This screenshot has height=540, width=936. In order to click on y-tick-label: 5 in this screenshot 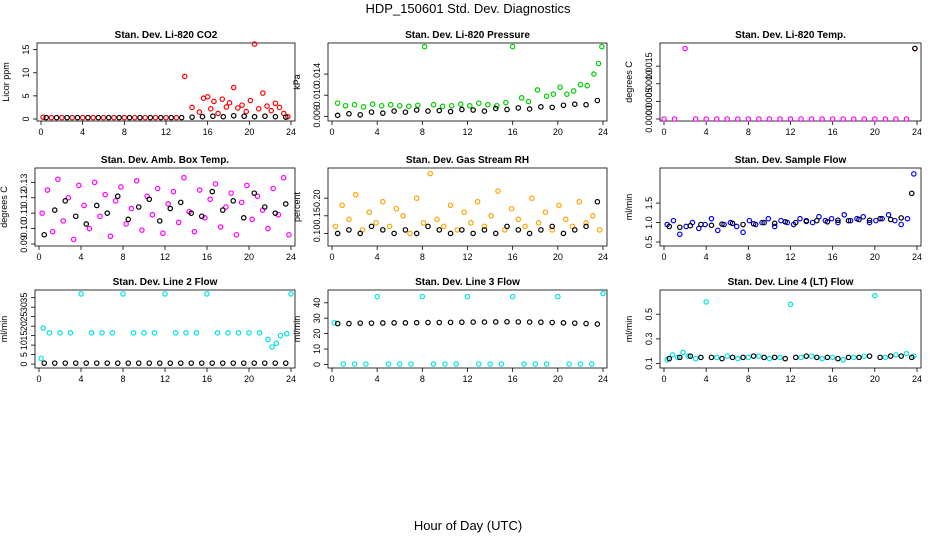, I will do `click(26, 95)`.